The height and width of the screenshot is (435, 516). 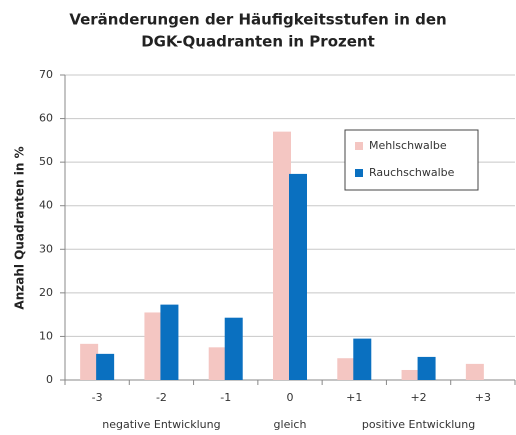 What do you see at coordinates (290, 424) in the screenshot?
I see `group-label: gleich` at bounding box center [290, 424].